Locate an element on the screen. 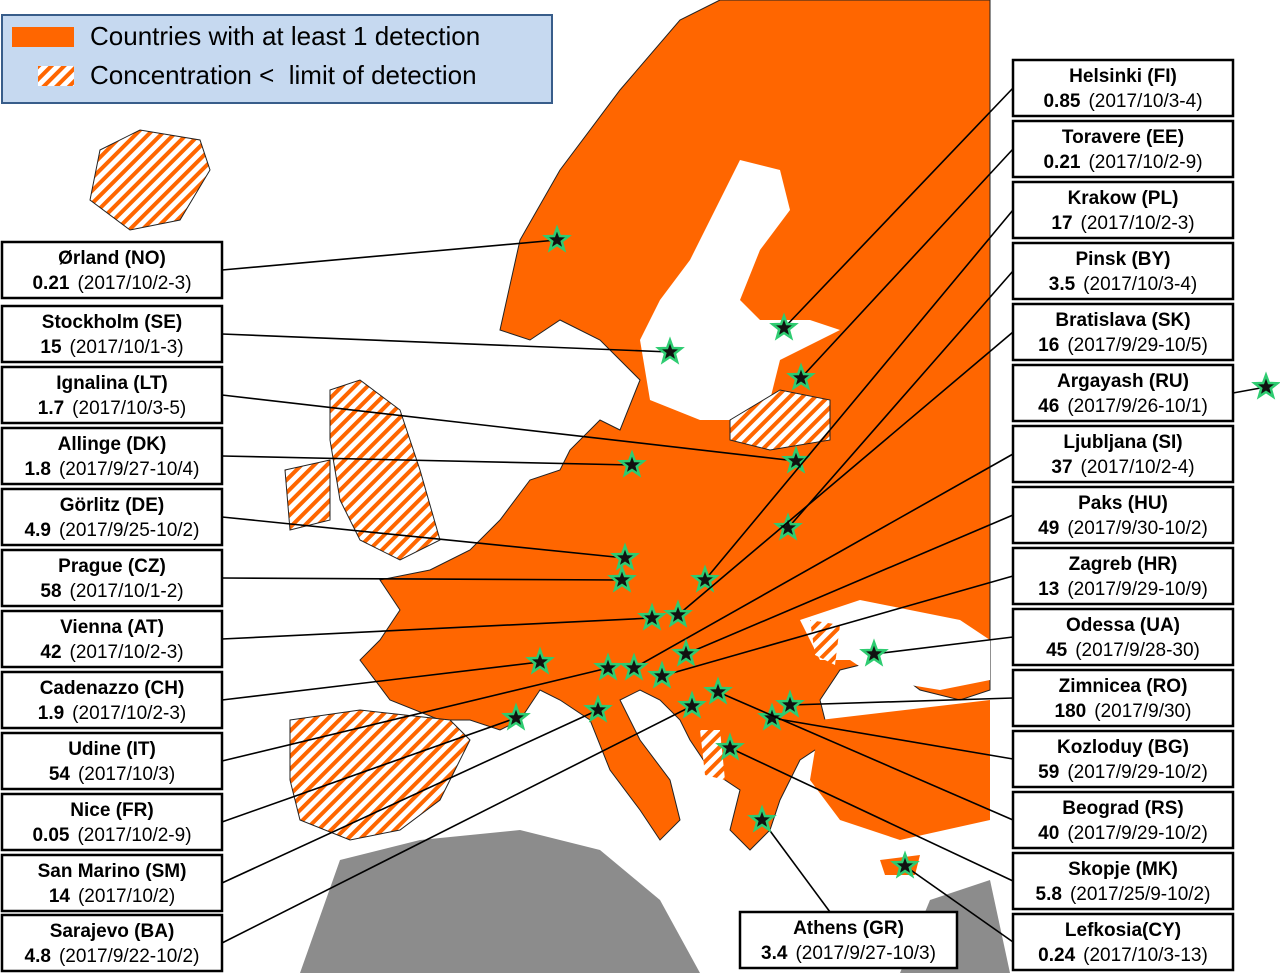  station-period: (2017/9/30) is located at coordinates (1142, 711).